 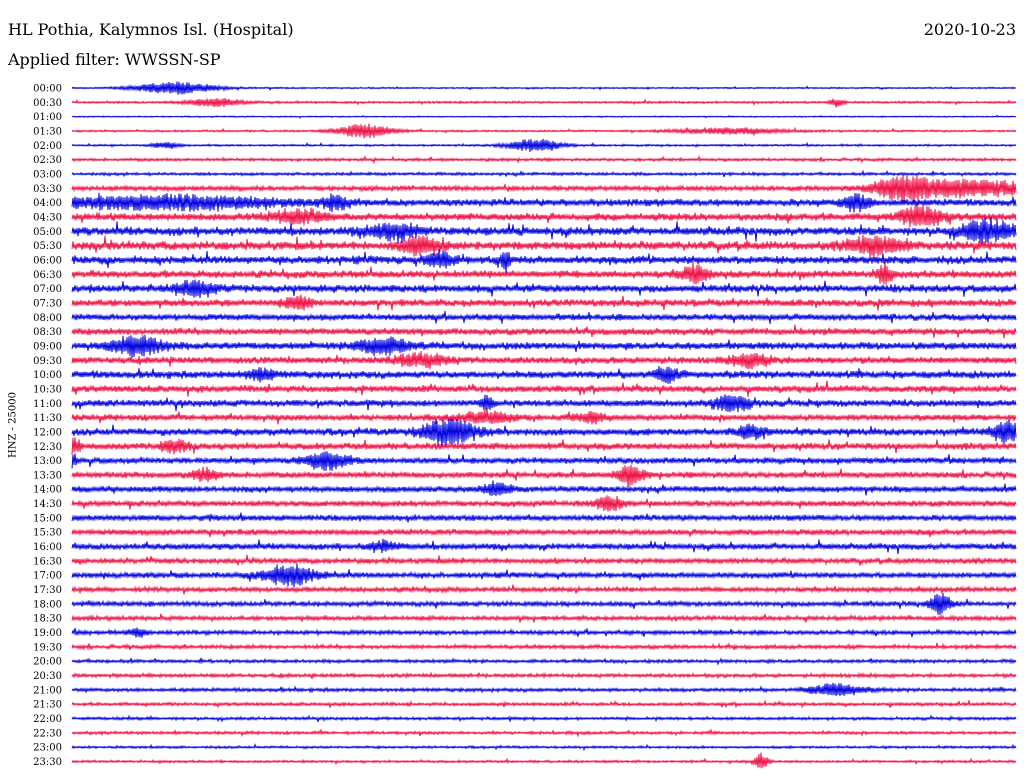 I want to click on row-time-label: 05:30, so click(x=47, y=246).